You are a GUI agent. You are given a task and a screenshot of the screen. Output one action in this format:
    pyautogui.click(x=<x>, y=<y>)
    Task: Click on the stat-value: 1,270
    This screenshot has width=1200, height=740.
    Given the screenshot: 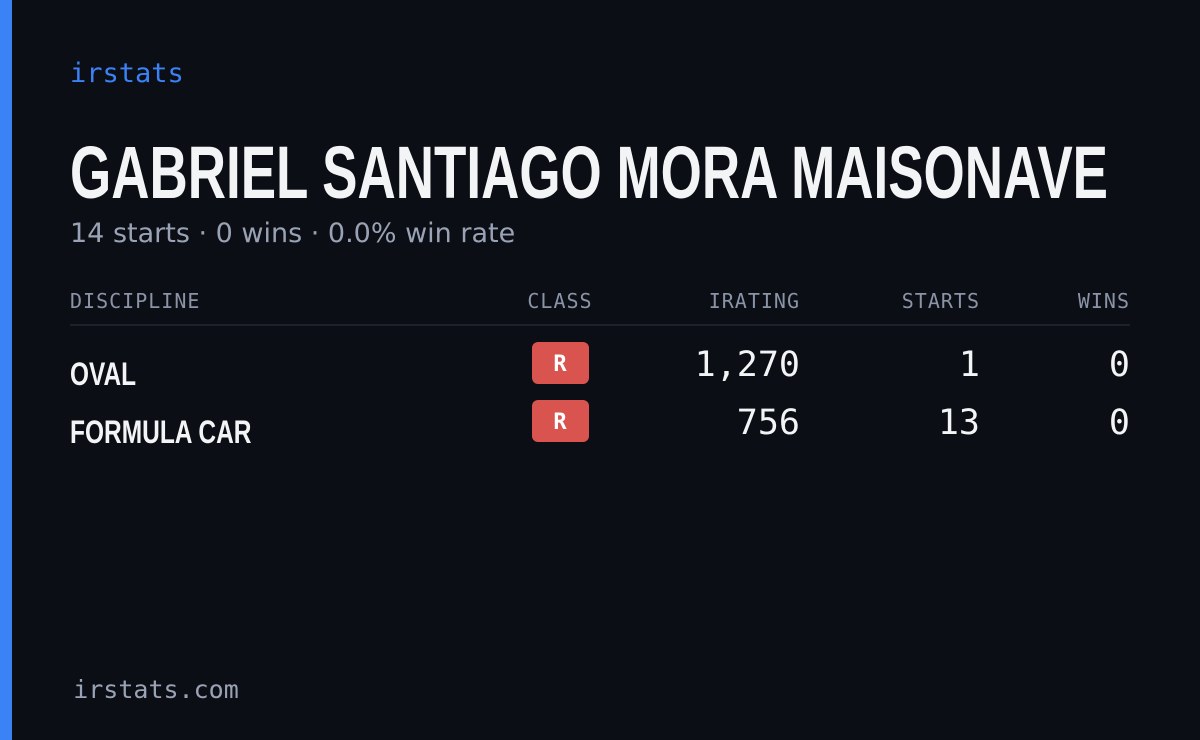 What is the action you would take?
    pyautogui.click(x=747, y=365)
    